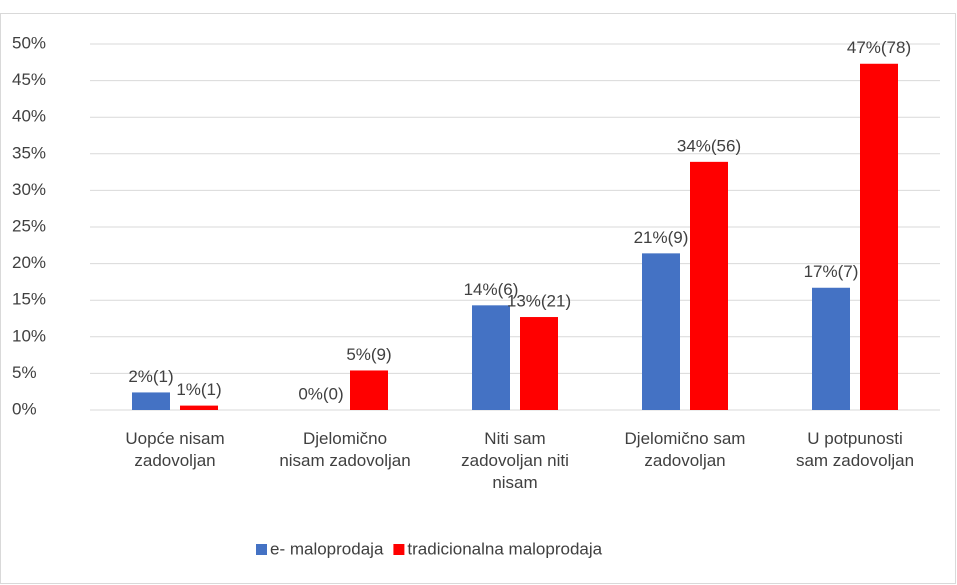 This screenshot has height=585, width=957. I want to click on y-tick-label: 15%, so click(29, 299).